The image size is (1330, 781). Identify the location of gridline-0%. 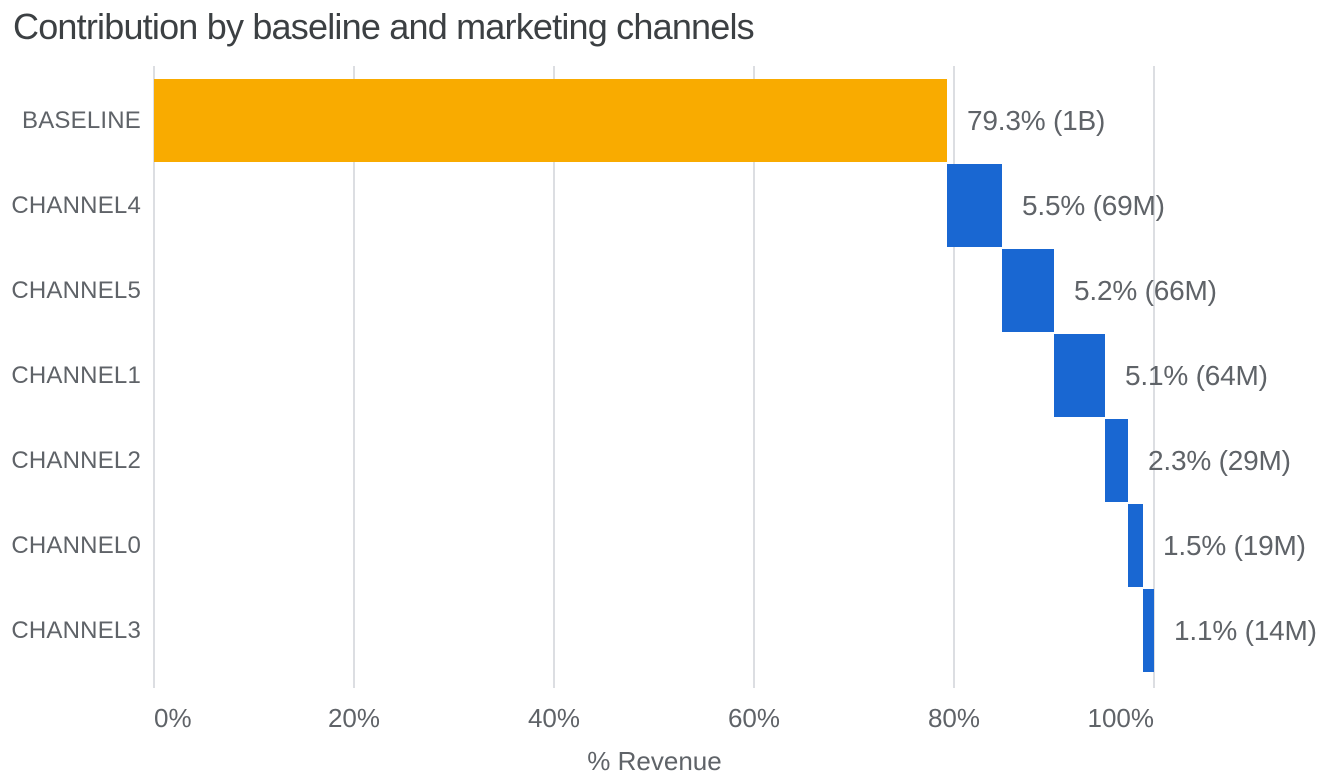
(154, 377).